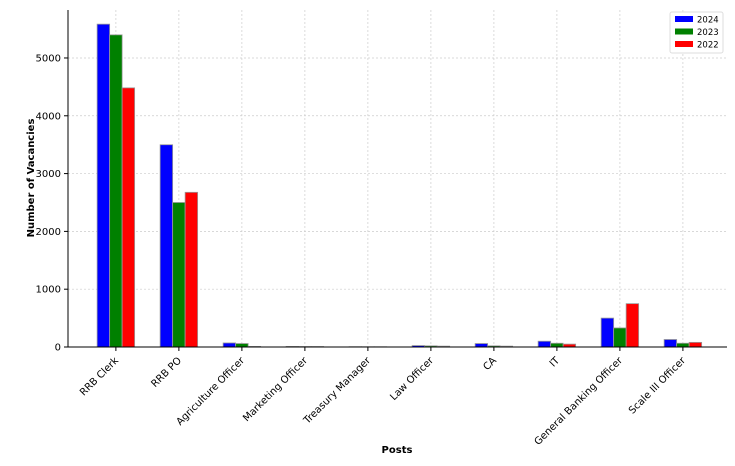  I want to click on legend-label: 2024, so click(708, 21).